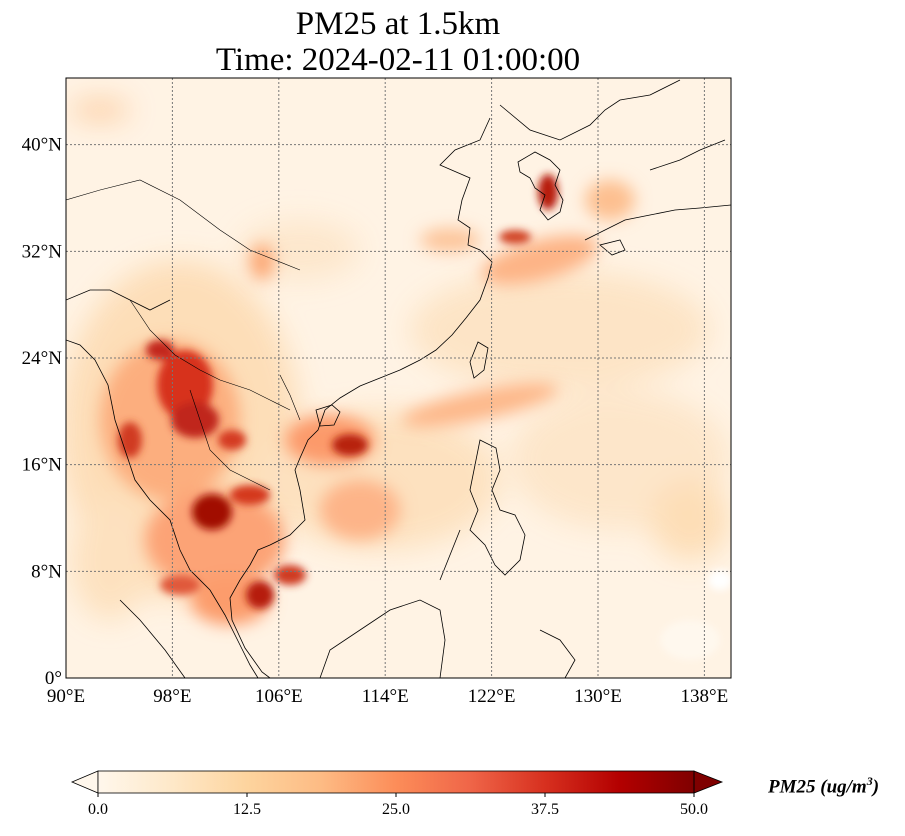  Describe the element at coordinates (492, 696) in the screenshot. I see `lon-tick-label: 122°E` at that location.